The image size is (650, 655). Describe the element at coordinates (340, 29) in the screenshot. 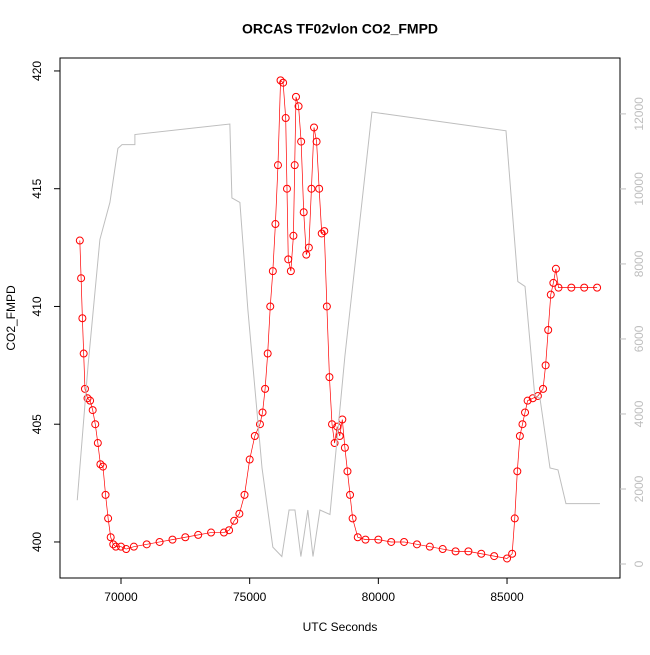

I see `chart-title: ORCAS TF02vlon CO2_FMPD` at that location.